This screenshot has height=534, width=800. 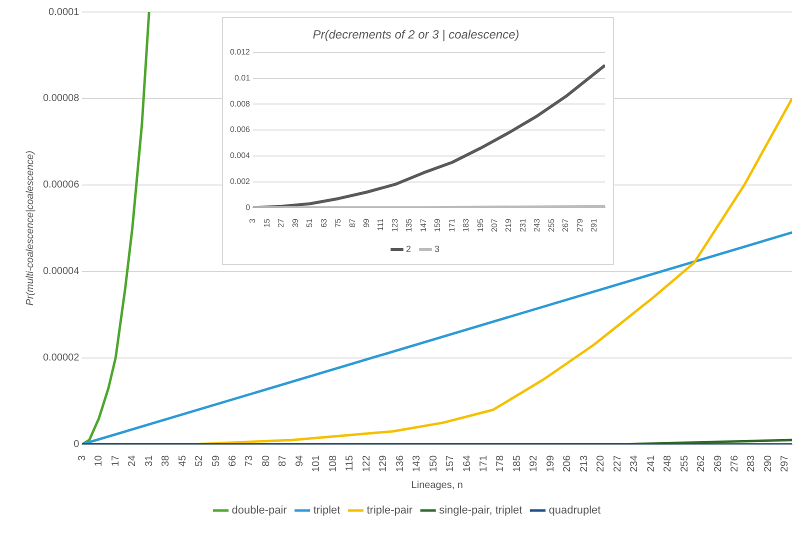 I want to click on y-tick-label: 0.006, so click(x=240, y=129).